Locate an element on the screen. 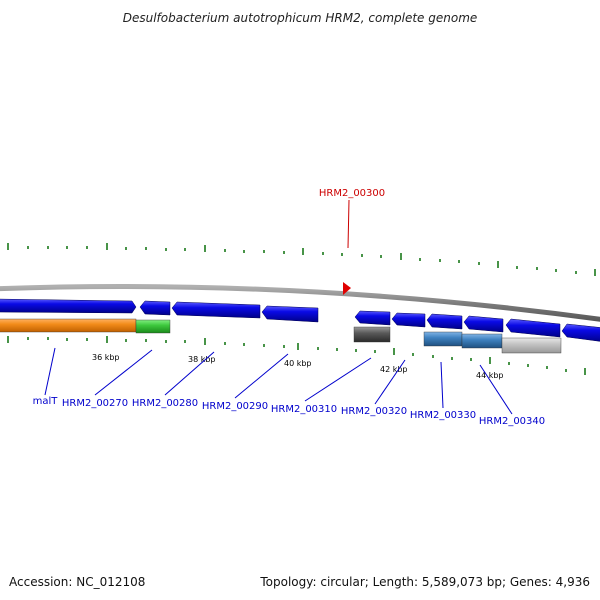 The image size is (600, 600). feature-bar-green is located at coordinates (153, 326).